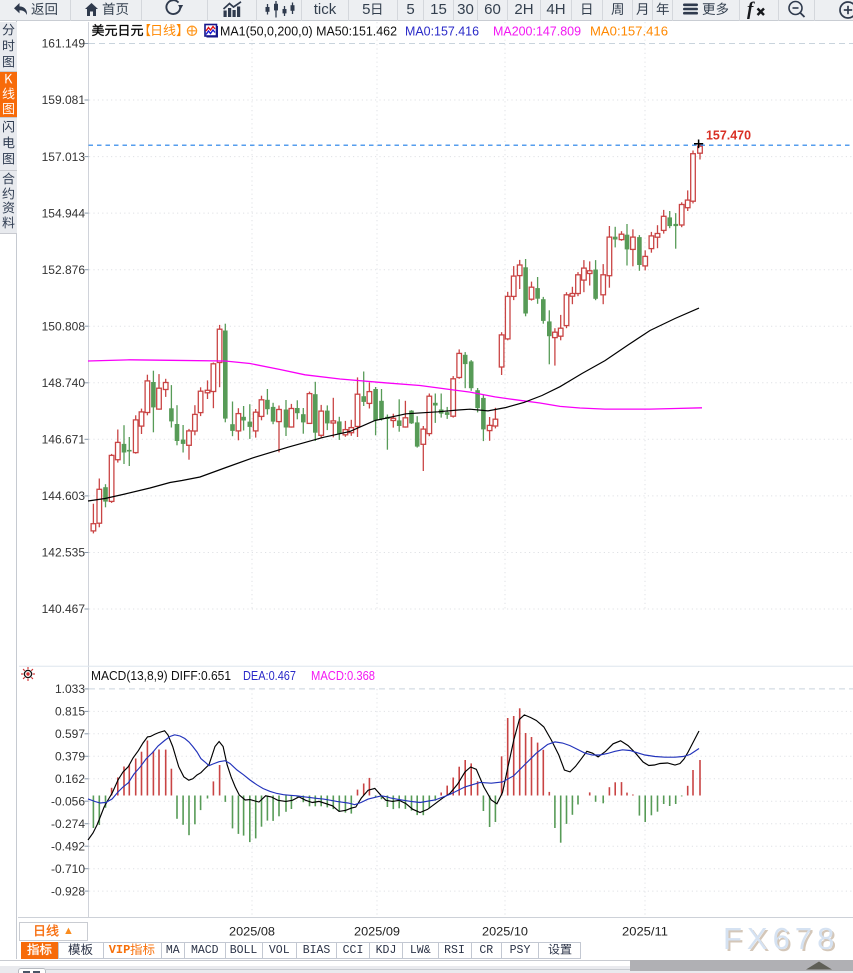 This screenshot has height=973, width=853. What do you see at coordinates (64, 496) in the screenshot?
I see `svg-text: 144.603` at bounding box center [64, 496].